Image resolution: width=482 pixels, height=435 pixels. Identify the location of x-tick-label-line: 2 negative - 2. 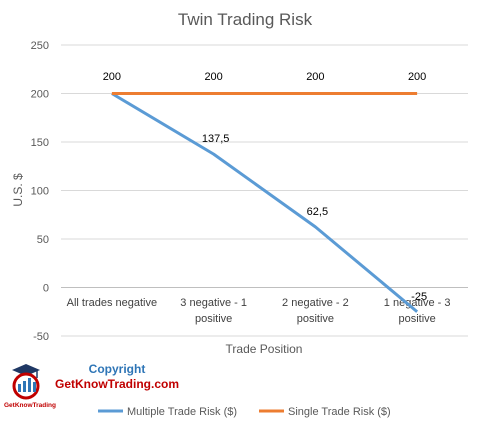
(315, 303).